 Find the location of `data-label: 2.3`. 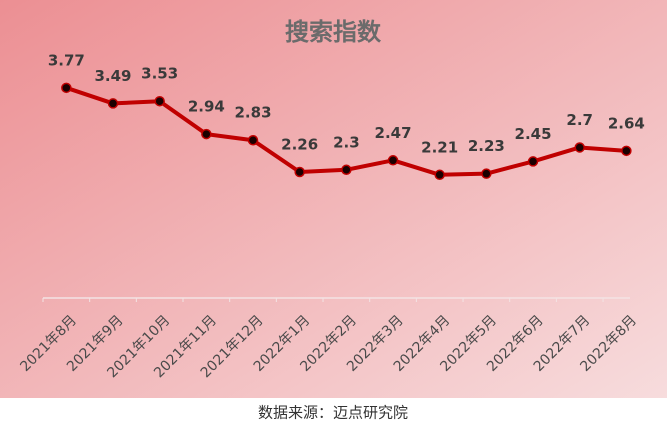

data-label: 2.3 is located at coordinates (346, 142).